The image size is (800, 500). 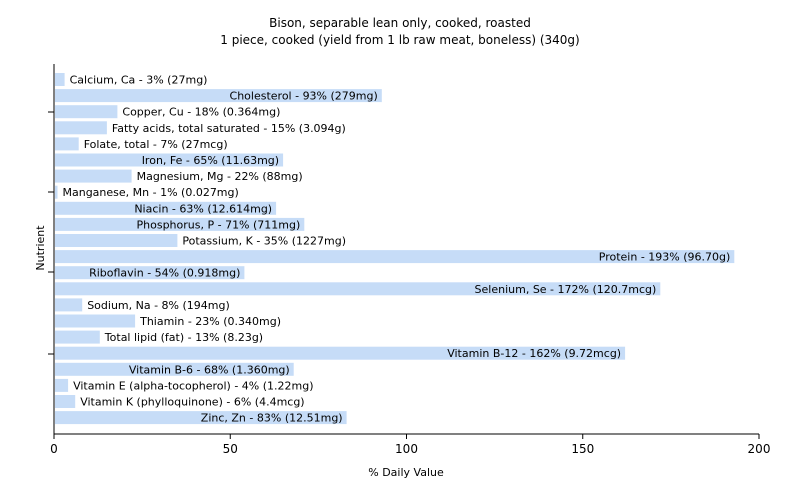 I want to click on x-tick-label-0: 0, so click(x=54, y=449).